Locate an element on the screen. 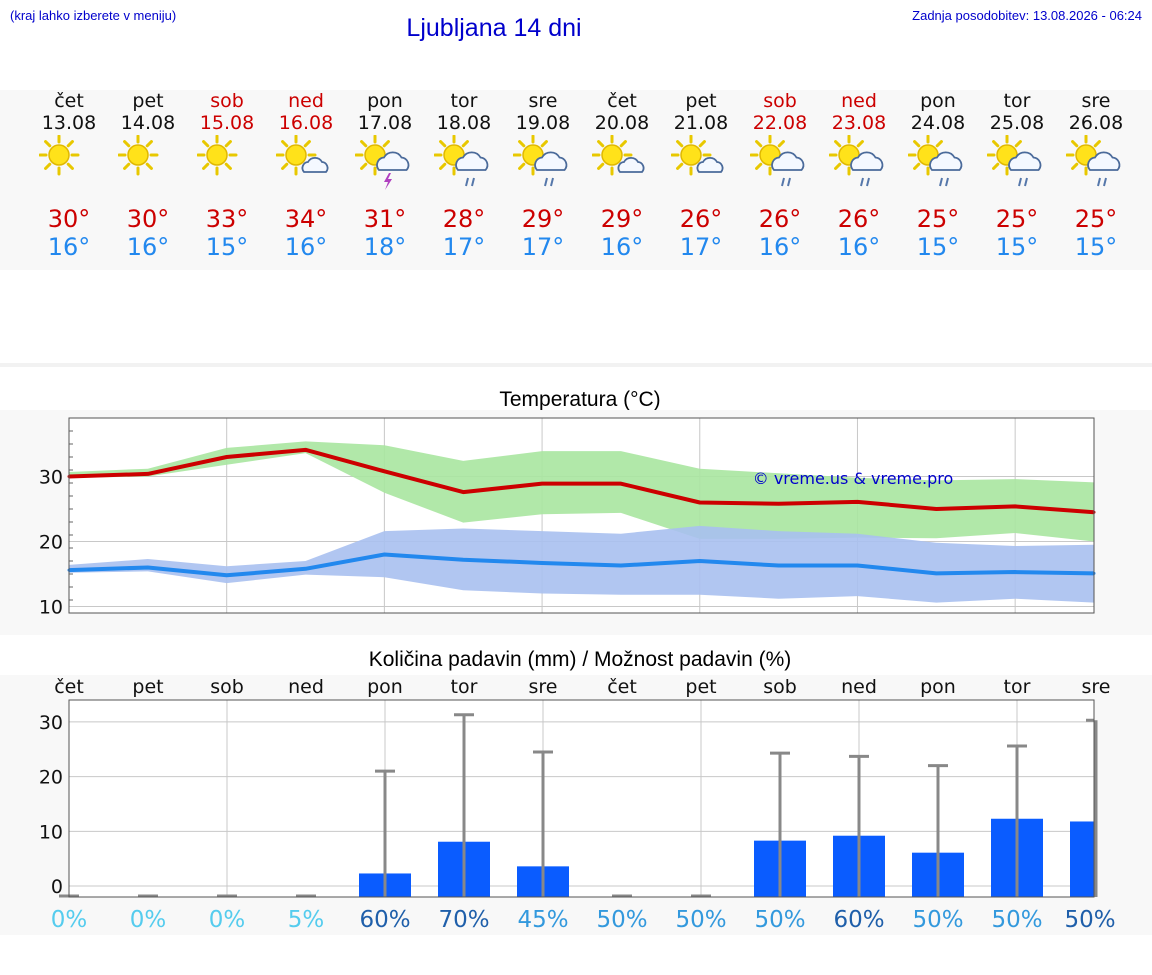  forecast-day: sre 26.08 25° 15° is located at coordinates (1096, 175).